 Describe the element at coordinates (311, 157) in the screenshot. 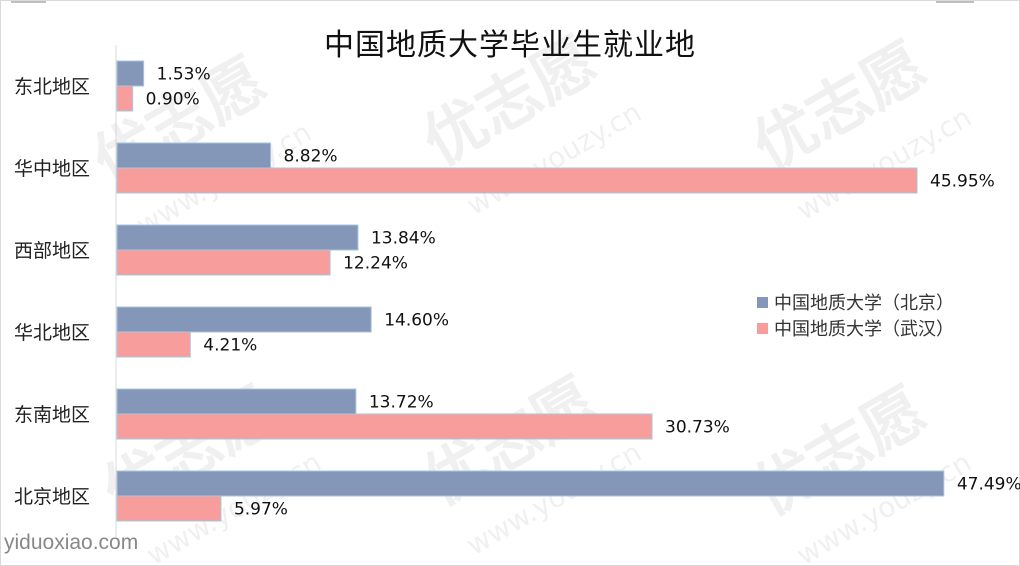

I see `data-label: 8.82%` at that location.